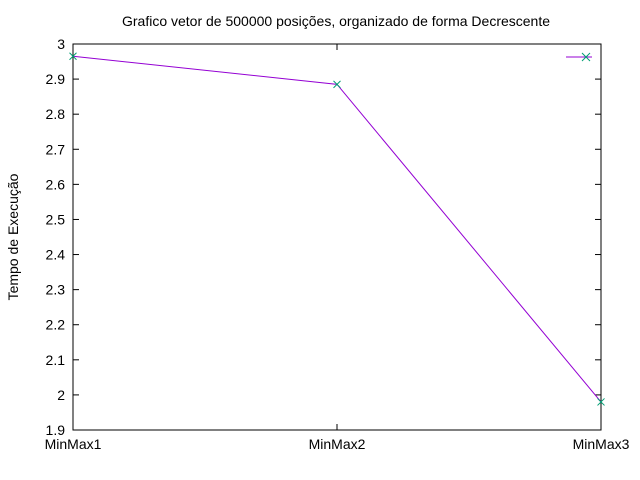 The width and height of the screenshot is (640, 480). Describe the element at coordinates (601, 444) in the screenshot. I see `x-tick-label: MinMax3` at that location.